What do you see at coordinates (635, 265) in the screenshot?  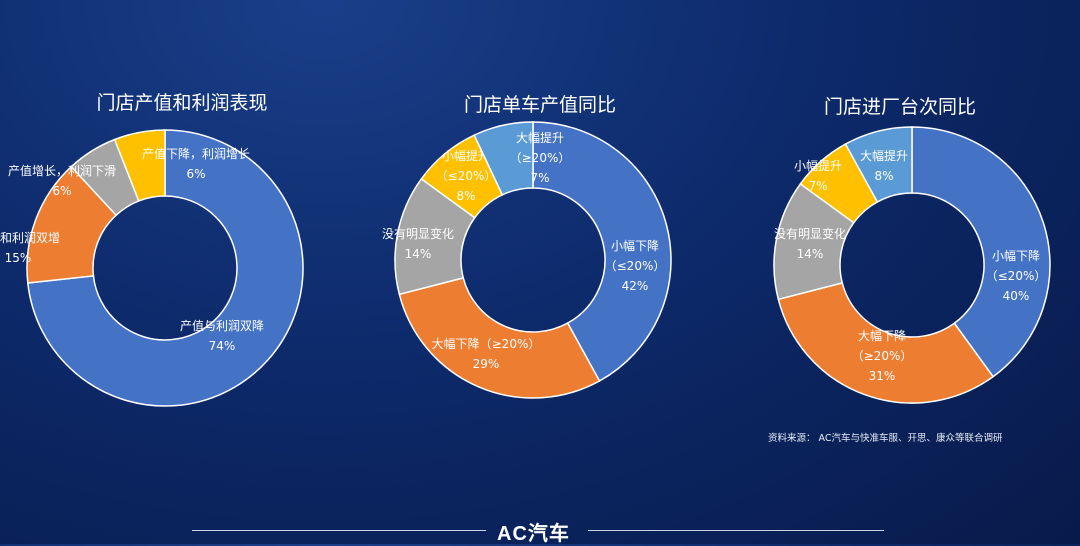 I see `slice-label: 小幅下降（≤20%） 42%` at bounding box center [635, 265].